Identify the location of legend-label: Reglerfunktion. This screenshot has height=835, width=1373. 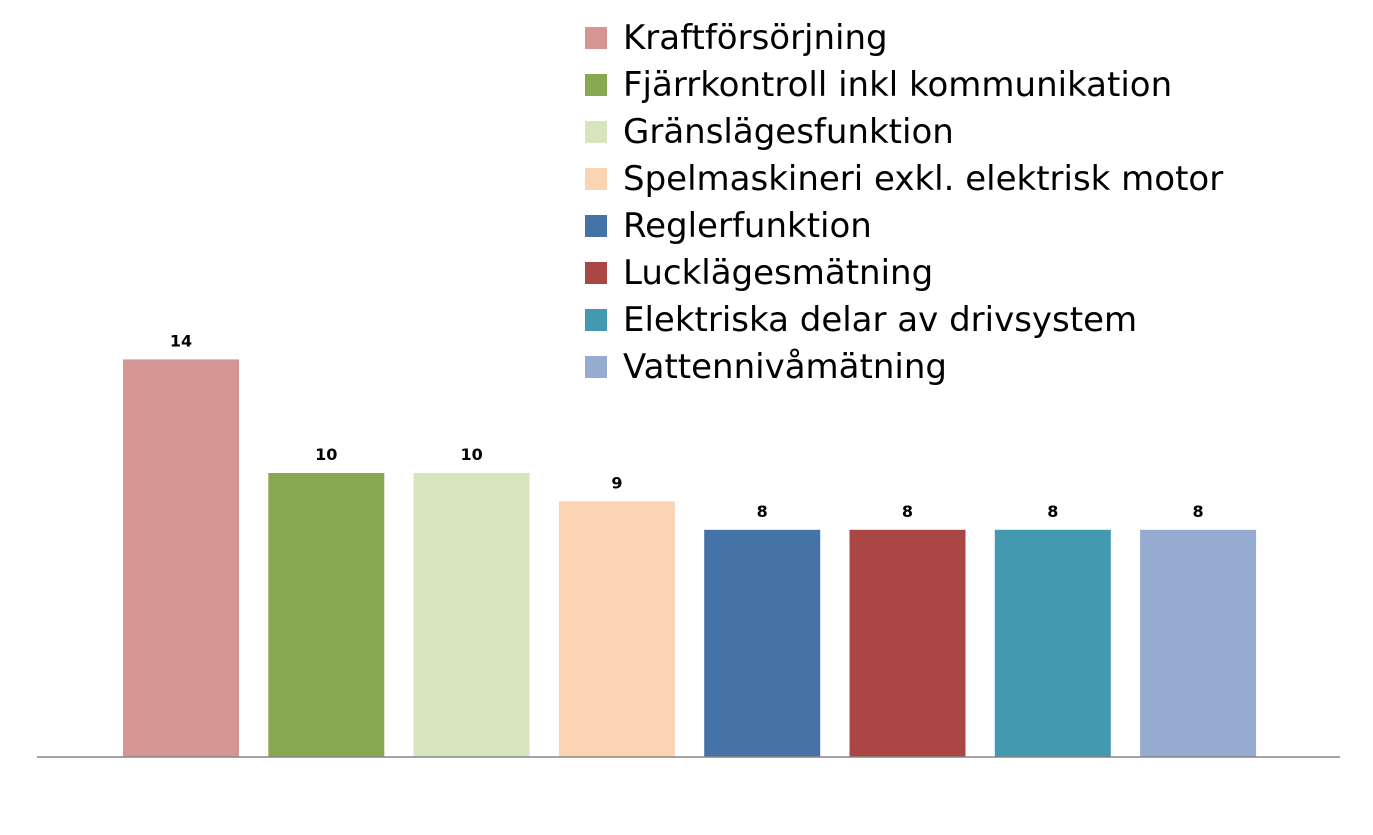
(747, 225).